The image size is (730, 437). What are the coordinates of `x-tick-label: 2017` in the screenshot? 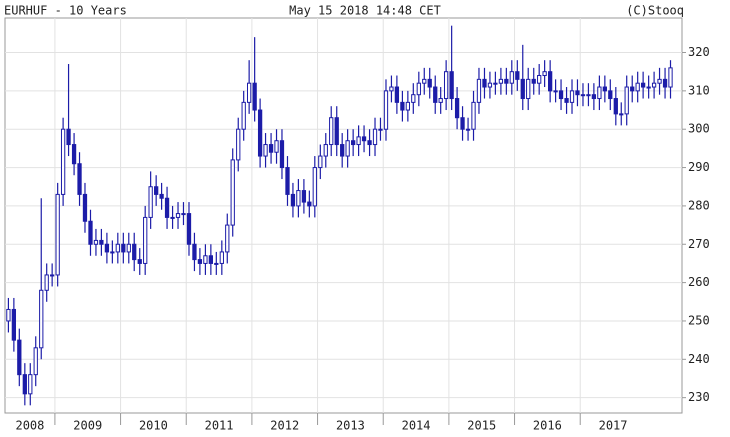 It's located at (613, 426).